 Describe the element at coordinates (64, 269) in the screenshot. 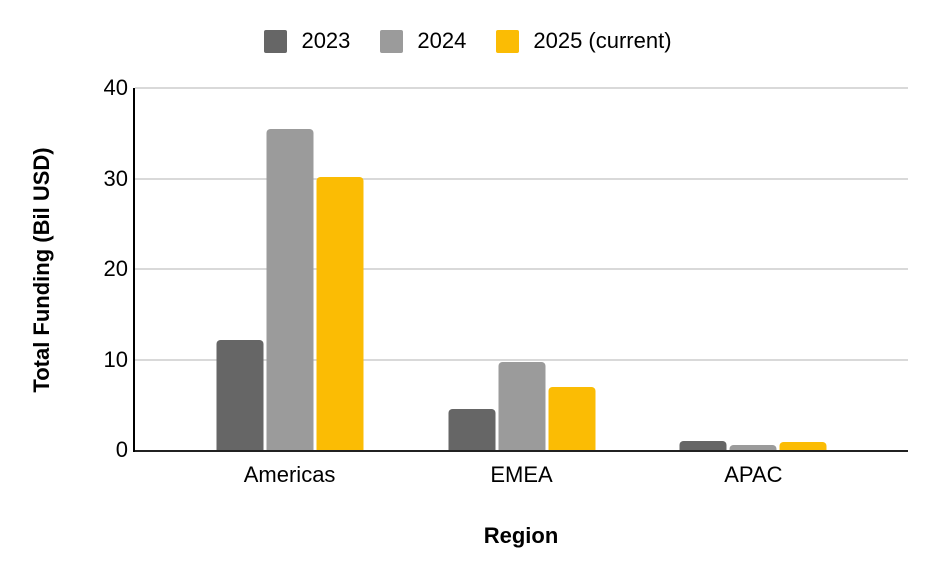

I see `y-axis-tick-labels: 0 10 20 30 40` at that location.